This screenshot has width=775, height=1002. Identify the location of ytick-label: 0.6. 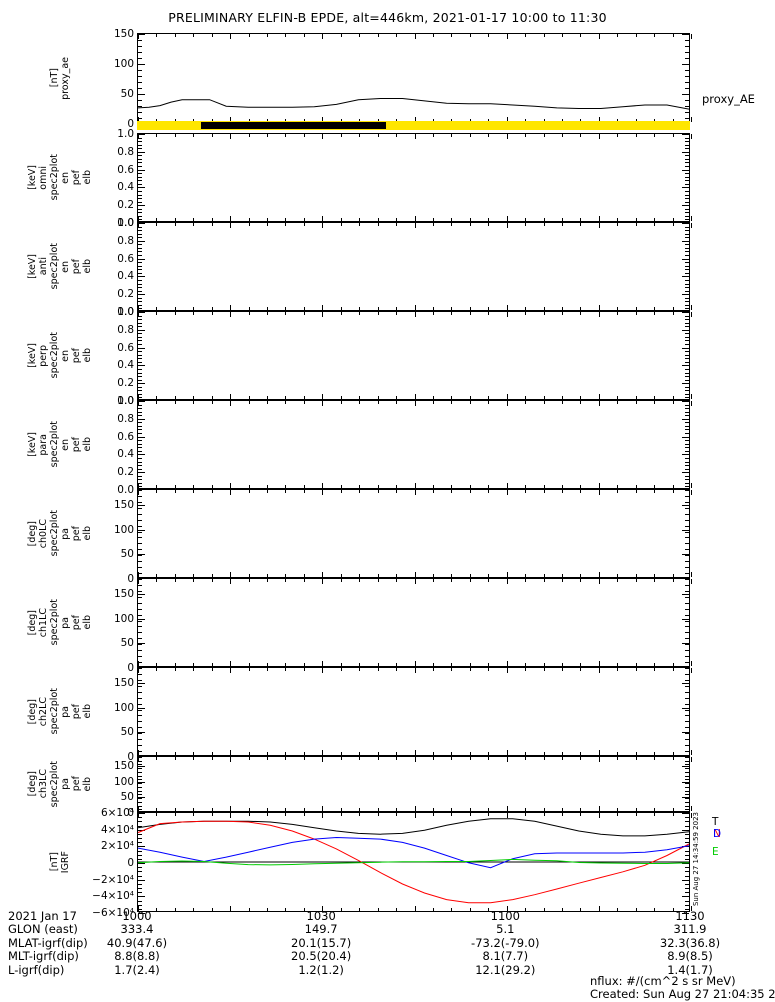
(125, 169).